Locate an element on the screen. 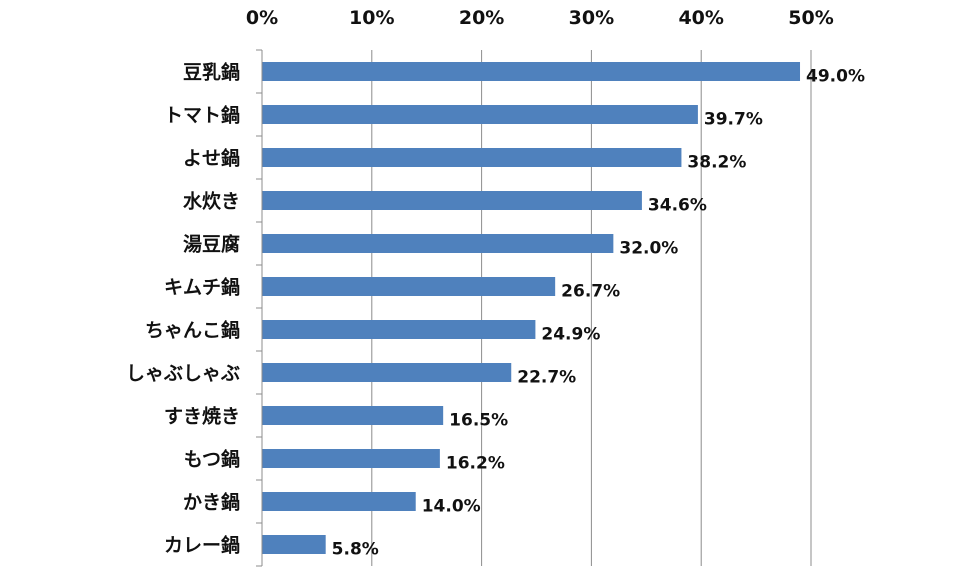 This screenshot has width=958, height=585. x-tick-label: 10% is located at coordinates (371, 18).